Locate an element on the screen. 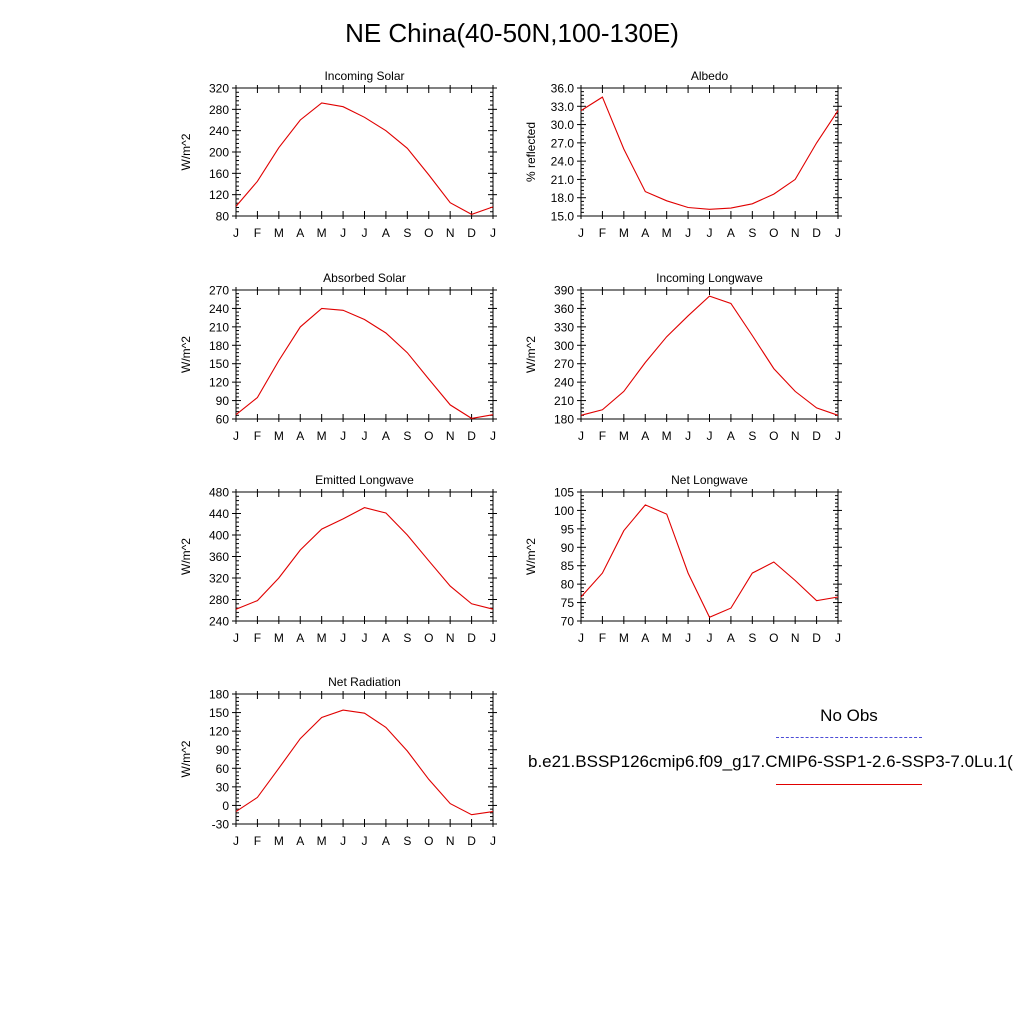 The width and height of the screenshot is (1024, 1024). y-tick-label: 95 is located at coordinates (568, 529).